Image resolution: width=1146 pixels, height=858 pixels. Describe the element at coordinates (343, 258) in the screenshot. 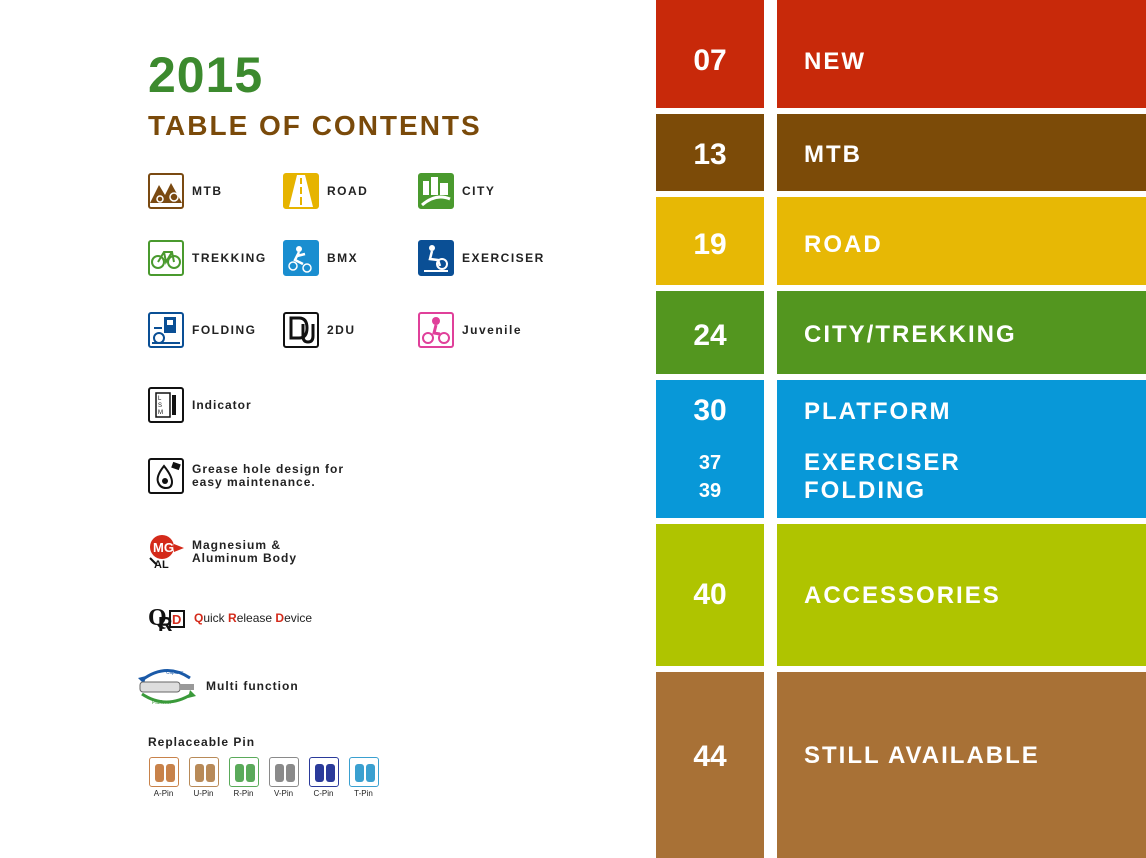

I see `category-label: BMX` at that location.